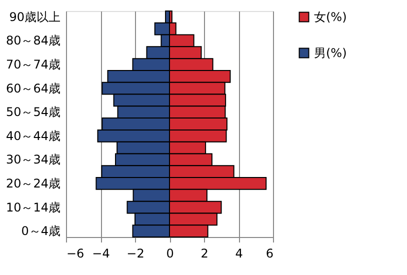  I want to click on y-tick-label: 30～34歳, so click(33, 159).